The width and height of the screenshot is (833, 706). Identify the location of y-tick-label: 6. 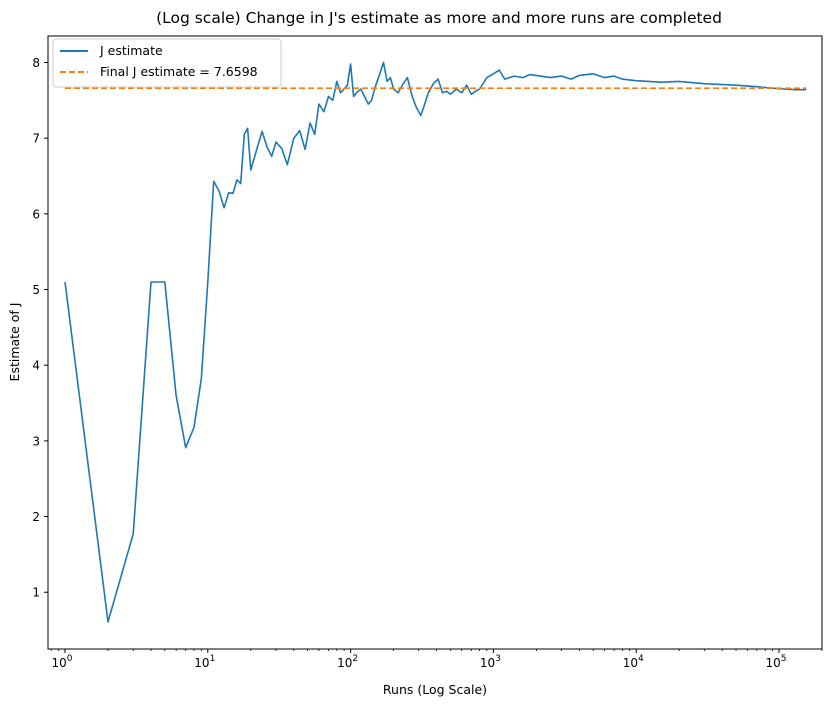
(36, 214).